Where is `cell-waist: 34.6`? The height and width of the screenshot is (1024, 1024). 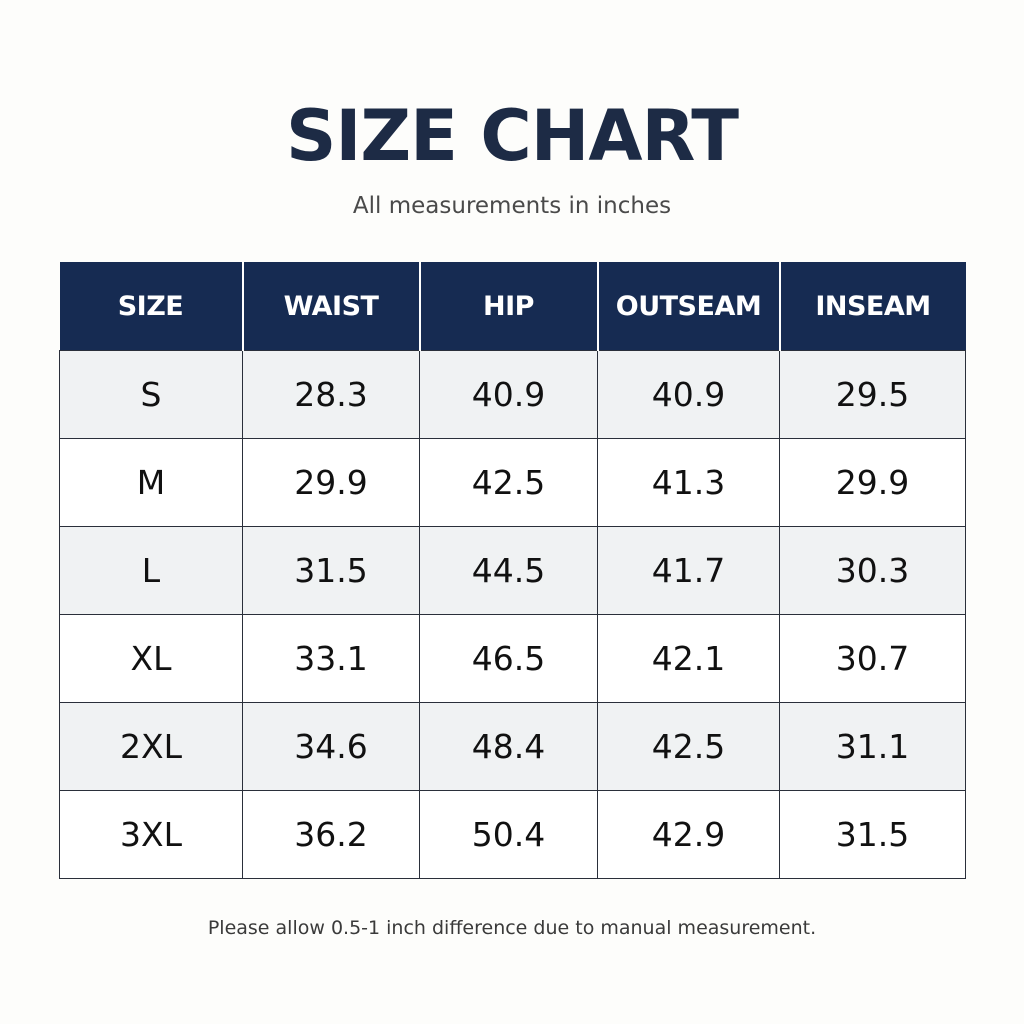 cell-waist: 34.6 is located at coordinates (331, 746).